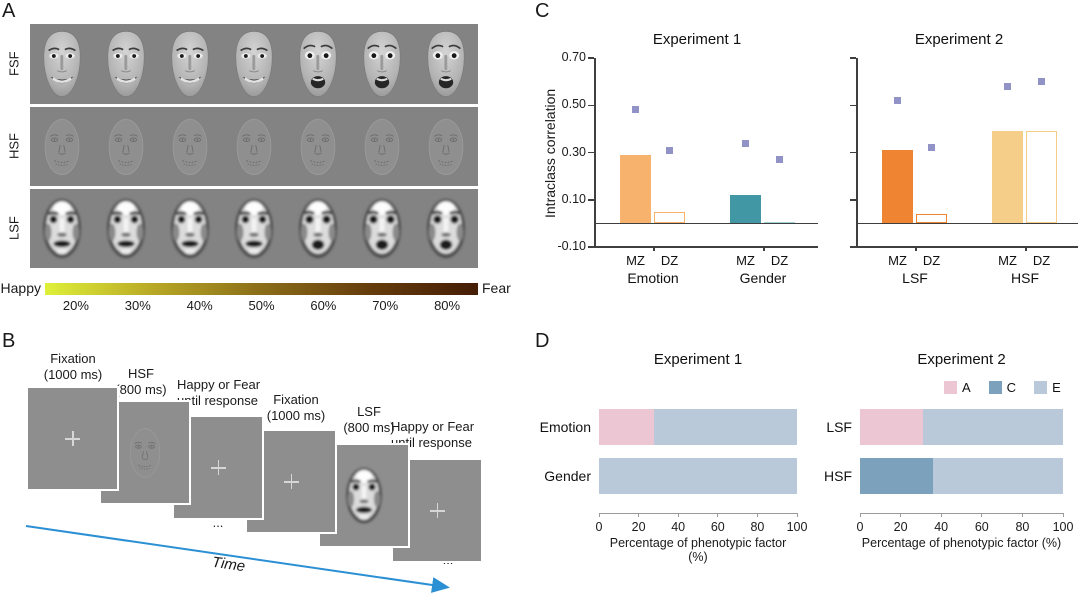 This screenshot has width=1080, height=594. What do you see at coordinates (323, 305) in the screenshot?
I see `morph-tick: 60%` at bounding box center [323, 305].